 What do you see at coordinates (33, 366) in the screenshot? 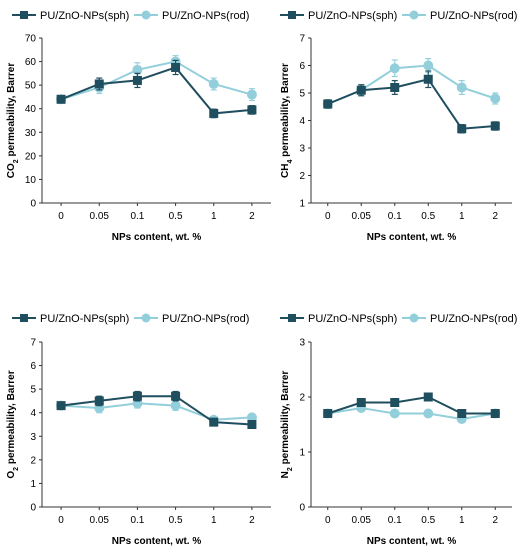
I see `y-tick-label: 6` at bounding box center [33, 366].